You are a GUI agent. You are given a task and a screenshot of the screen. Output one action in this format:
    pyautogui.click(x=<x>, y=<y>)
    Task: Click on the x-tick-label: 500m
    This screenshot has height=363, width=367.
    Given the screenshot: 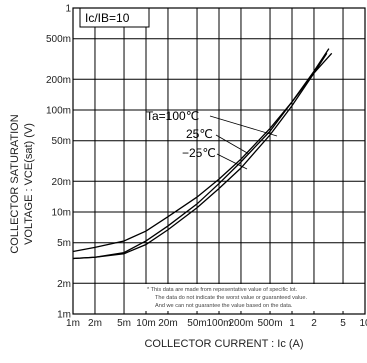 What is the action you would take?
    pyautogui.click(x=270, y=323)
    